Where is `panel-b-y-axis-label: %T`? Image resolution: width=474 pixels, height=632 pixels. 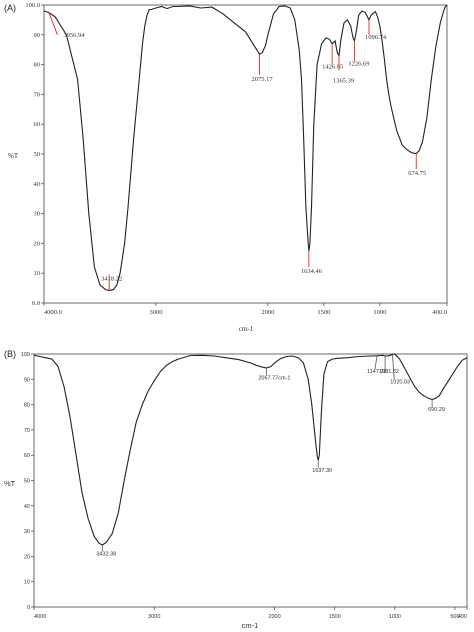
panel-b-y-axis-label: %T is located at coordinates (10, 483).